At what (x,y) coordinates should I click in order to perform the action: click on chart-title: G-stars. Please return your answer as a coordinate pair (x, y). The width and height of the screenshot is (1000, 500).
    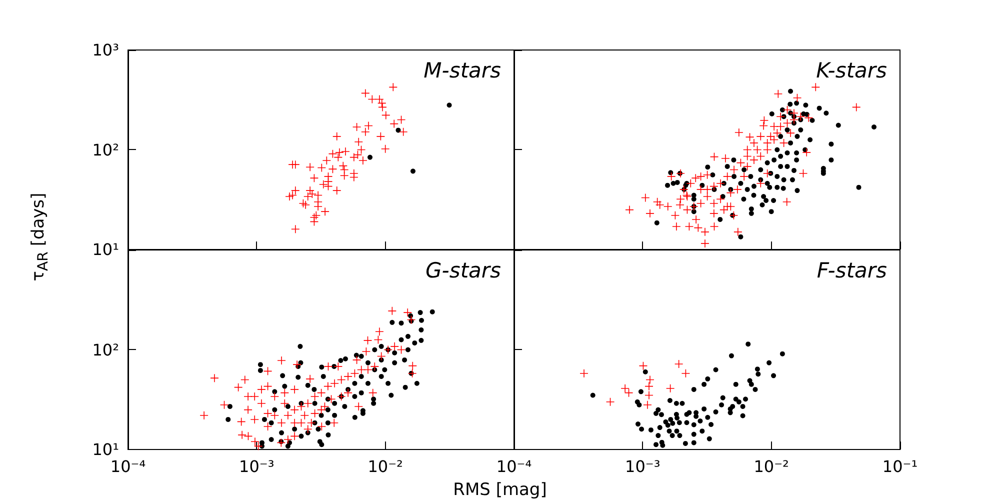
    Looking at the image, I should click on (464, 270).